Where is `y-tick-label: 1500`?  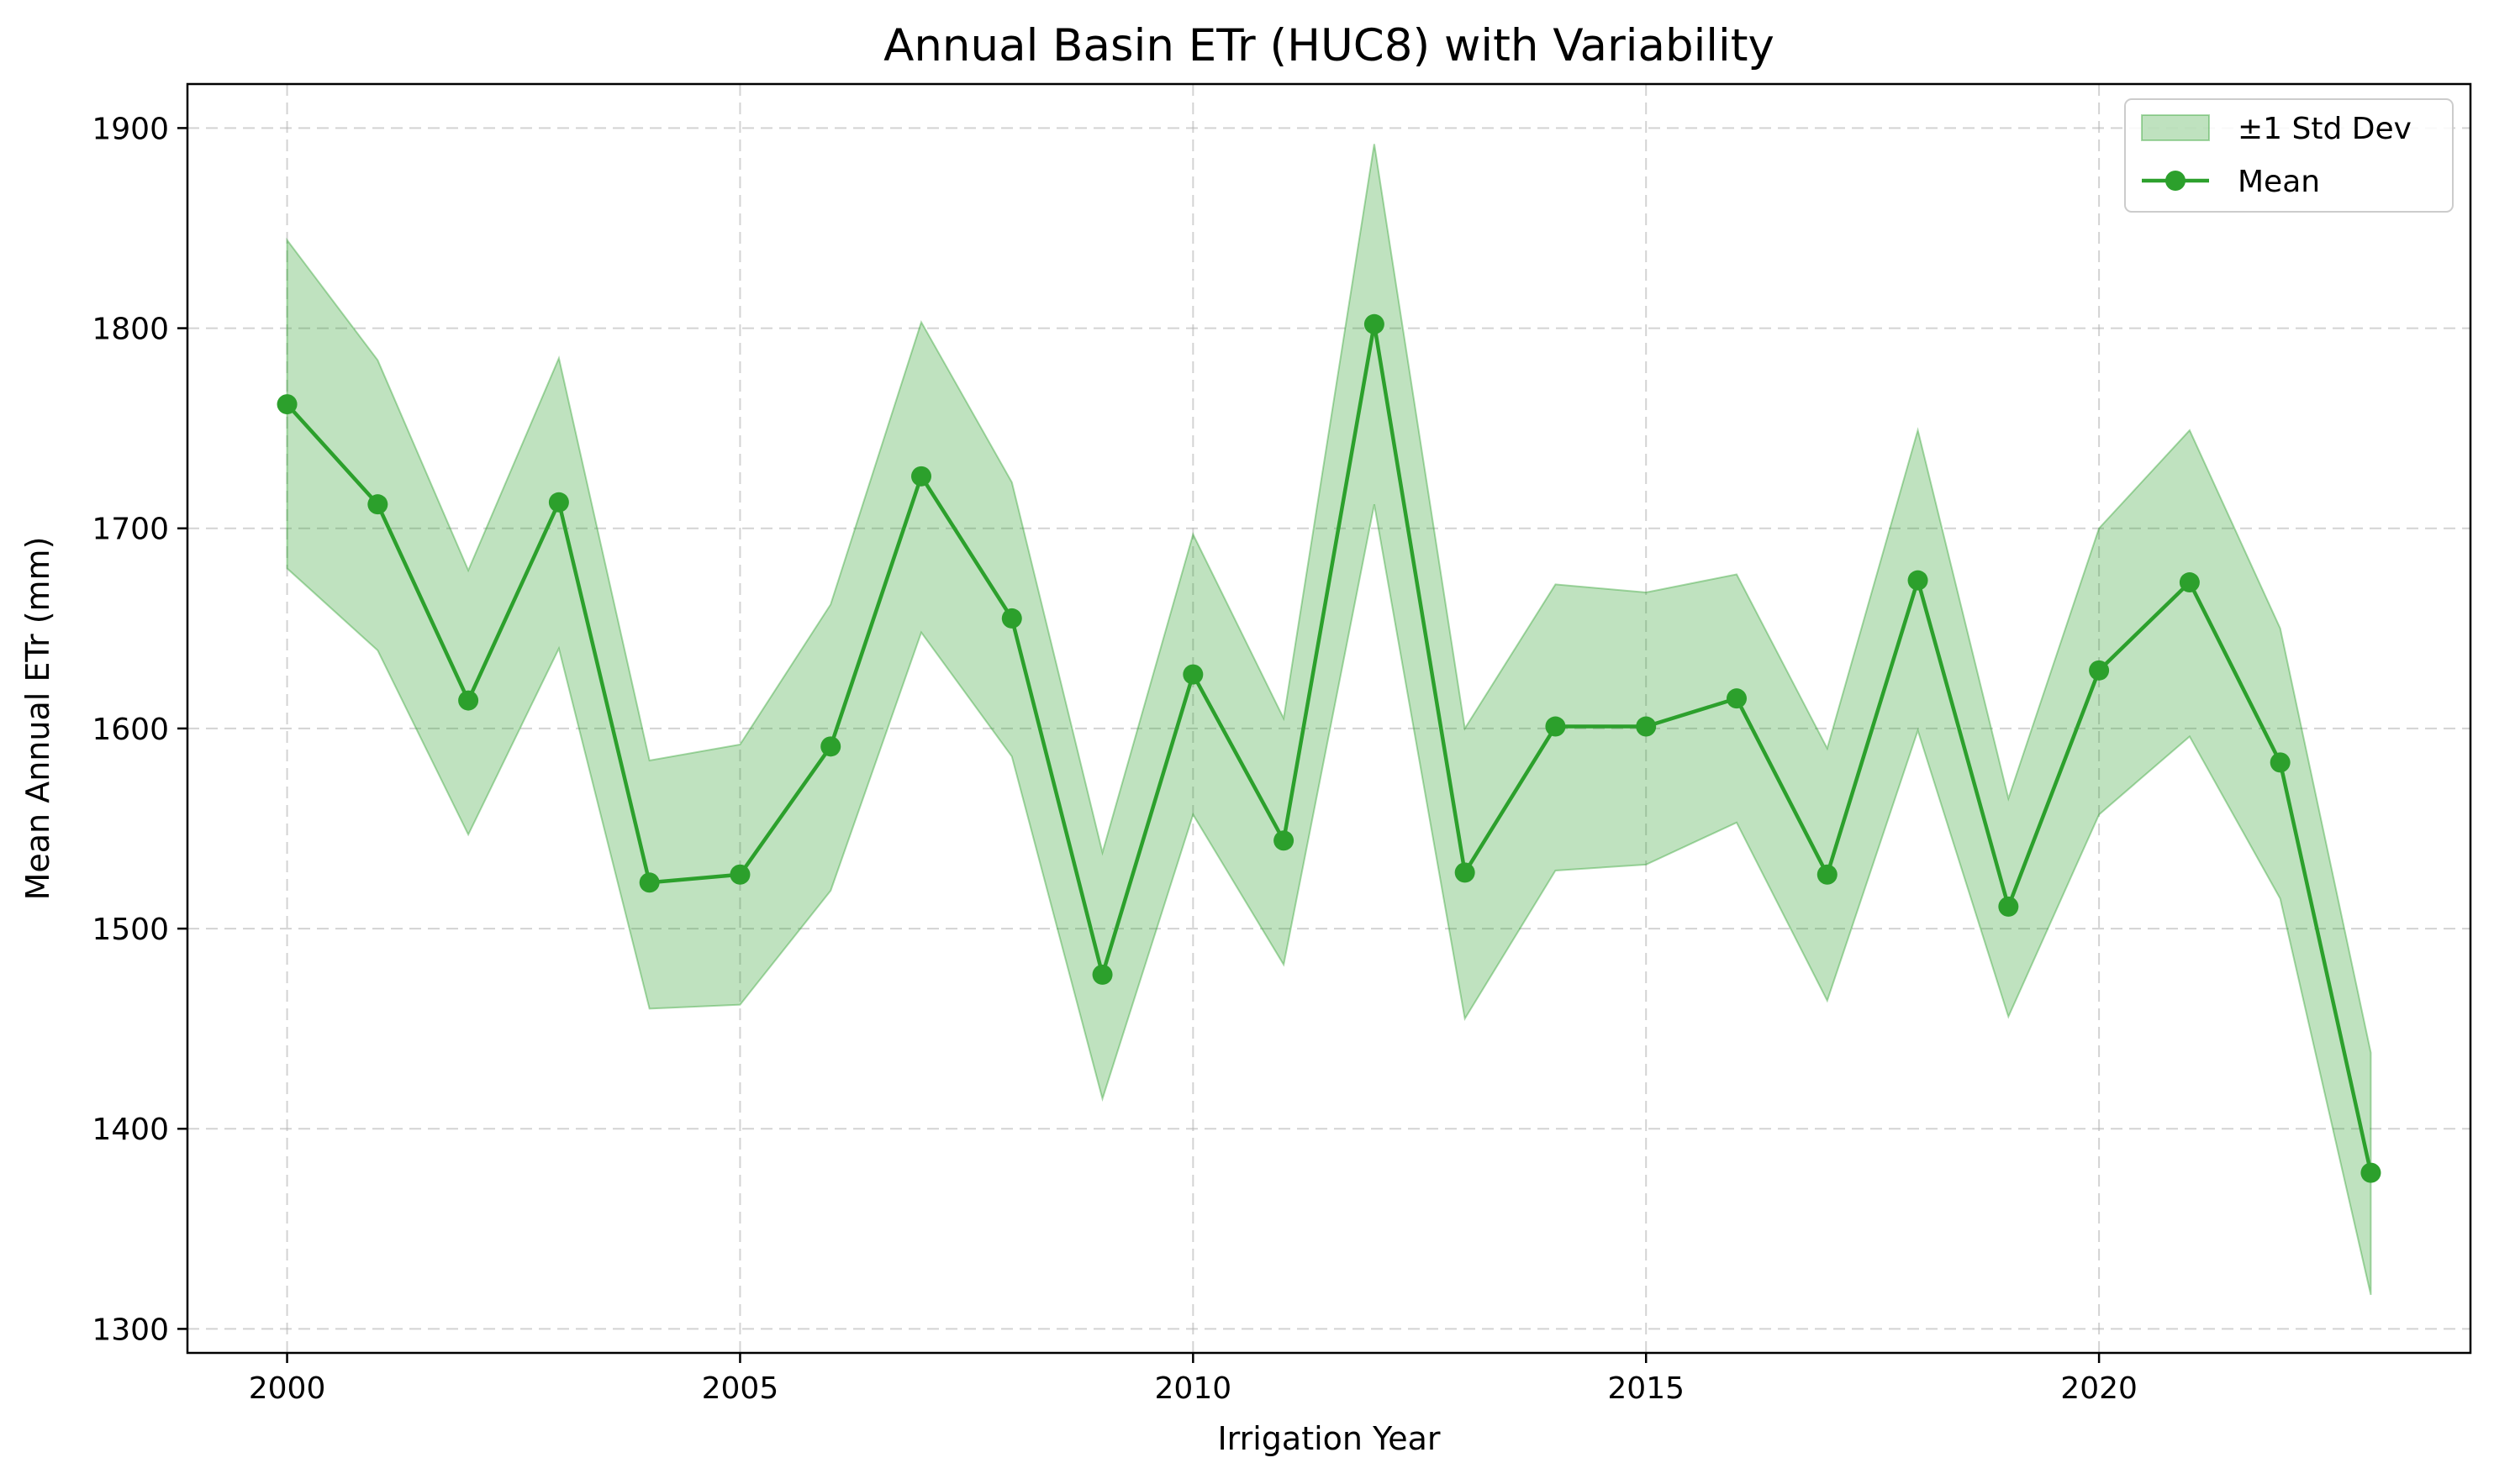 y-tick-label: 1500 is located at coordinates (130, 930).